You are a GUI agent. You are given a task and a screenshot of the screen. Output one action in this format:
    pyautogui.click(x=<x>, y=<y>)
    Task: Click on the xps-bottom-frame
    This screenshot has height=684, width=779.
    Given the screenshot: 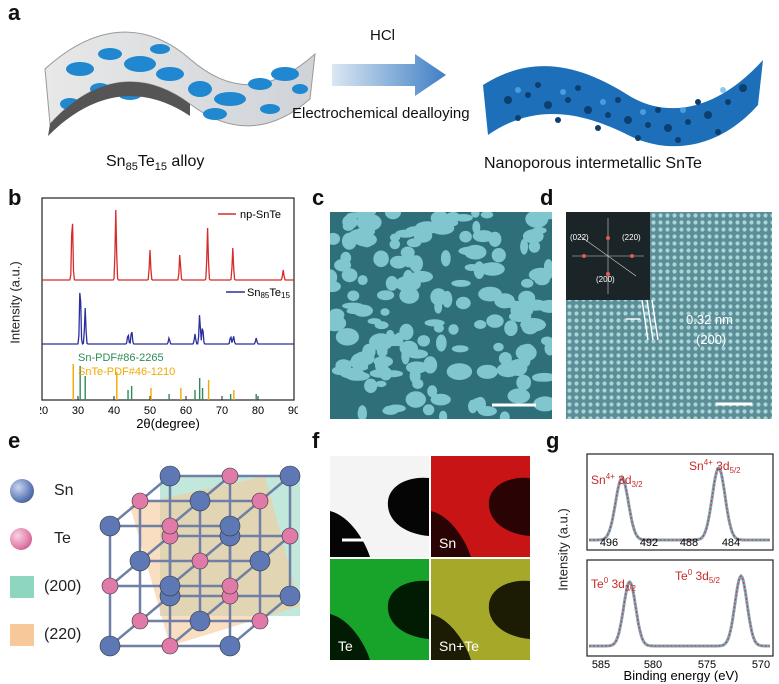 What is the action you would take?
    pyautogui.click(x=680, y=608)
    